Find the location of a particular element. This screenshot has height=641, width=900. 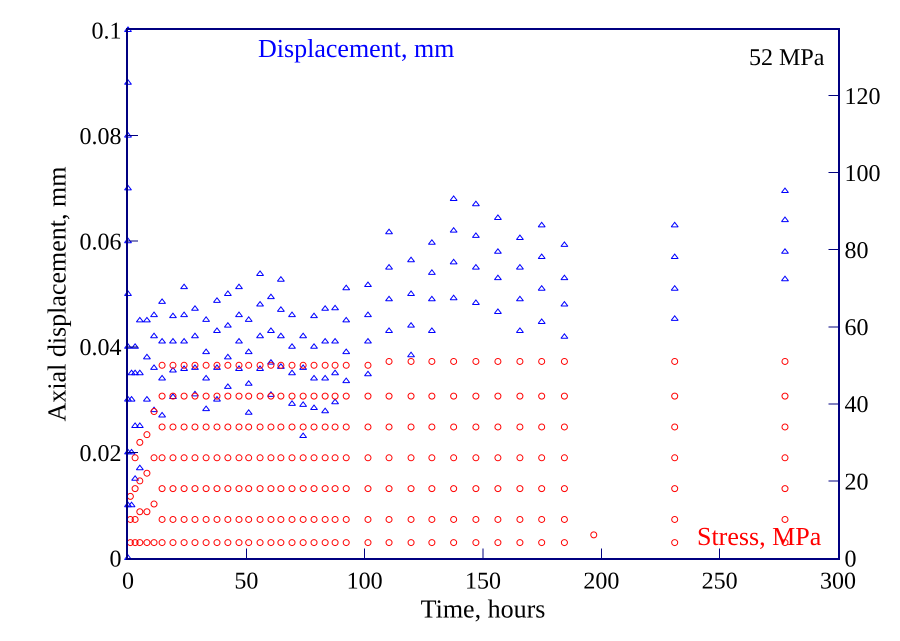

text: Displacement, mm is located at coordinates (356, 48).